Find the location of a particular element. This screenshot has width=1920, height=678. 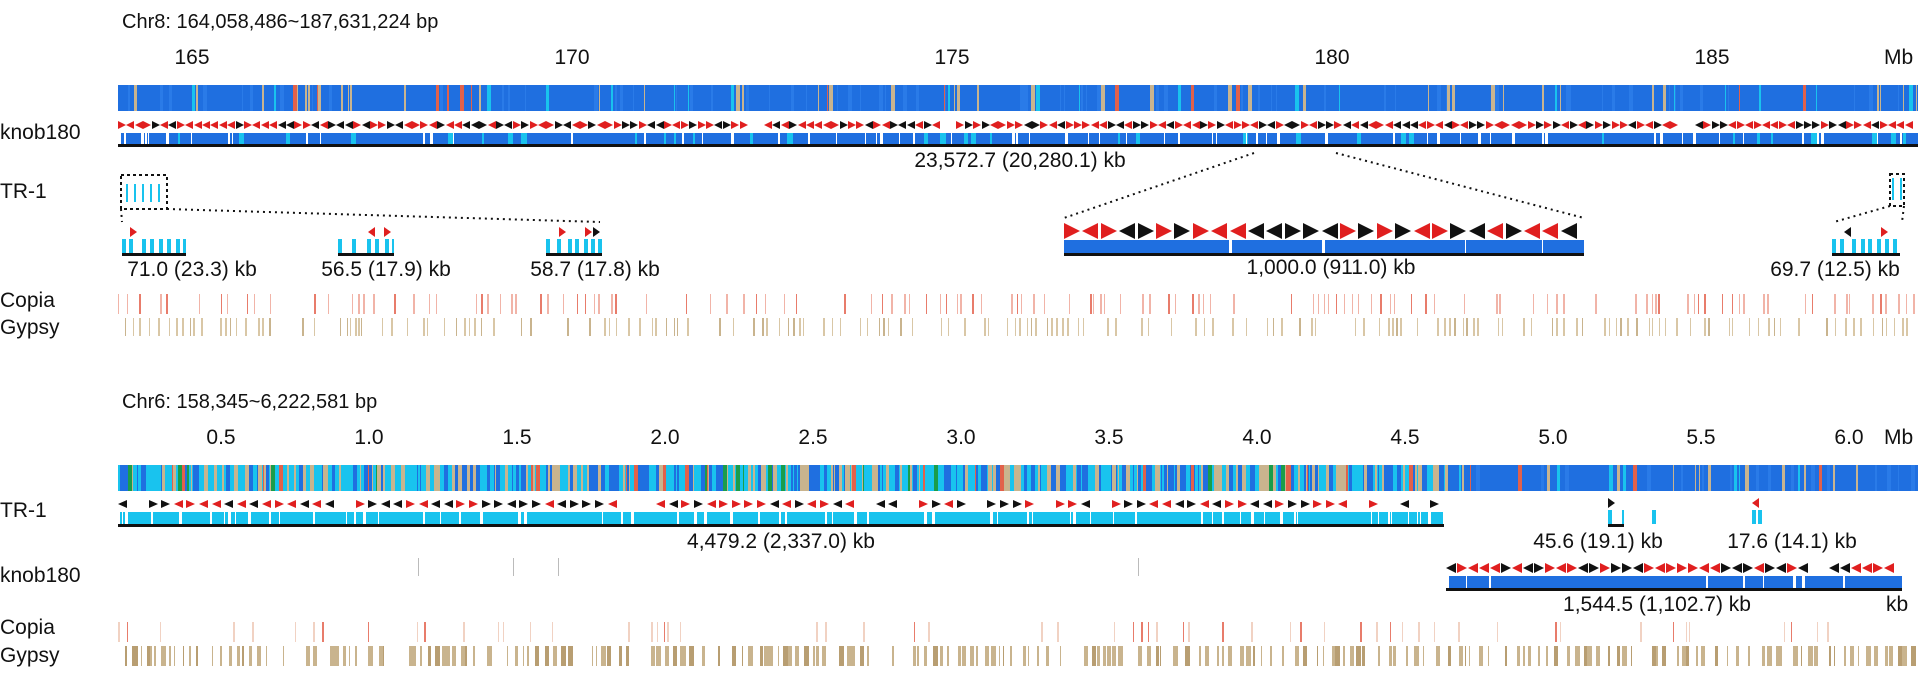

array-segment is located at coordinates (790, 138).